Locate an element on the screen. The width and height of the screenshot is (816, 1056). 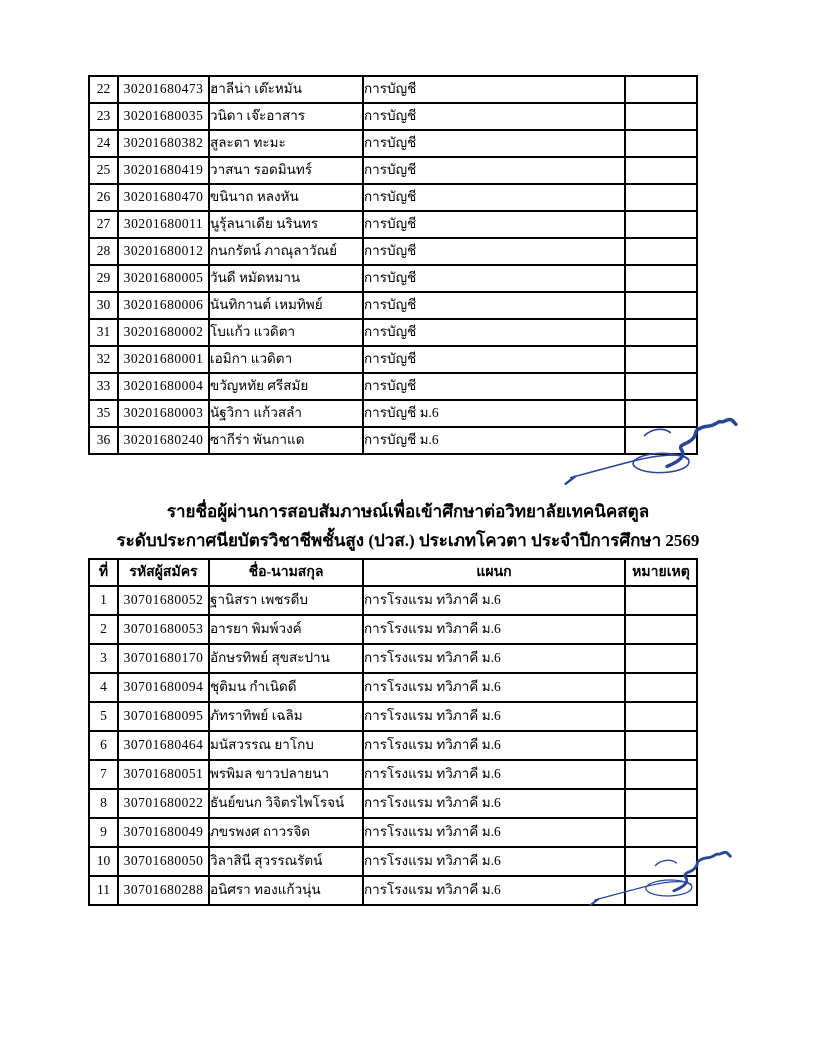
cell-no: 1 is located at coordinates (103, 600).